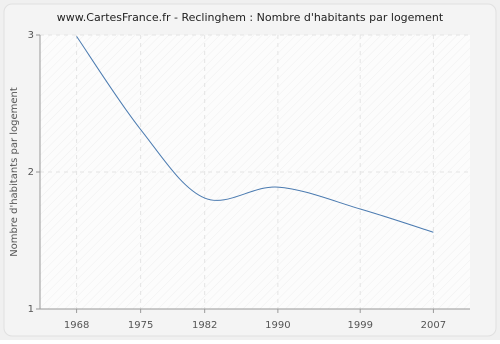 This screenshot has height=344, width=500. What do you see at coordinates (31, 35) in the screenshot?
I see `y-tick-label: 3` at bounding box center [31, 35].